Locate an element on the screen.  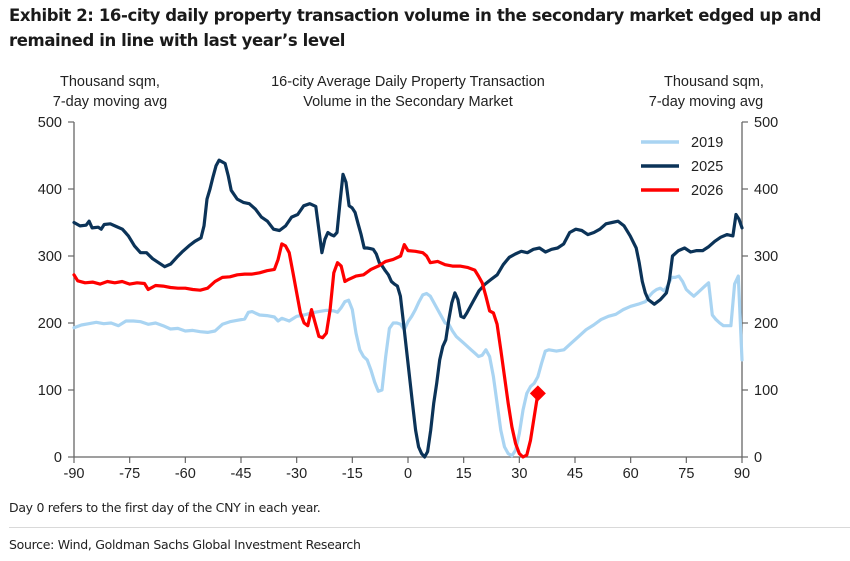
x-tick-label: 90 is located at coordinates (742, 474).